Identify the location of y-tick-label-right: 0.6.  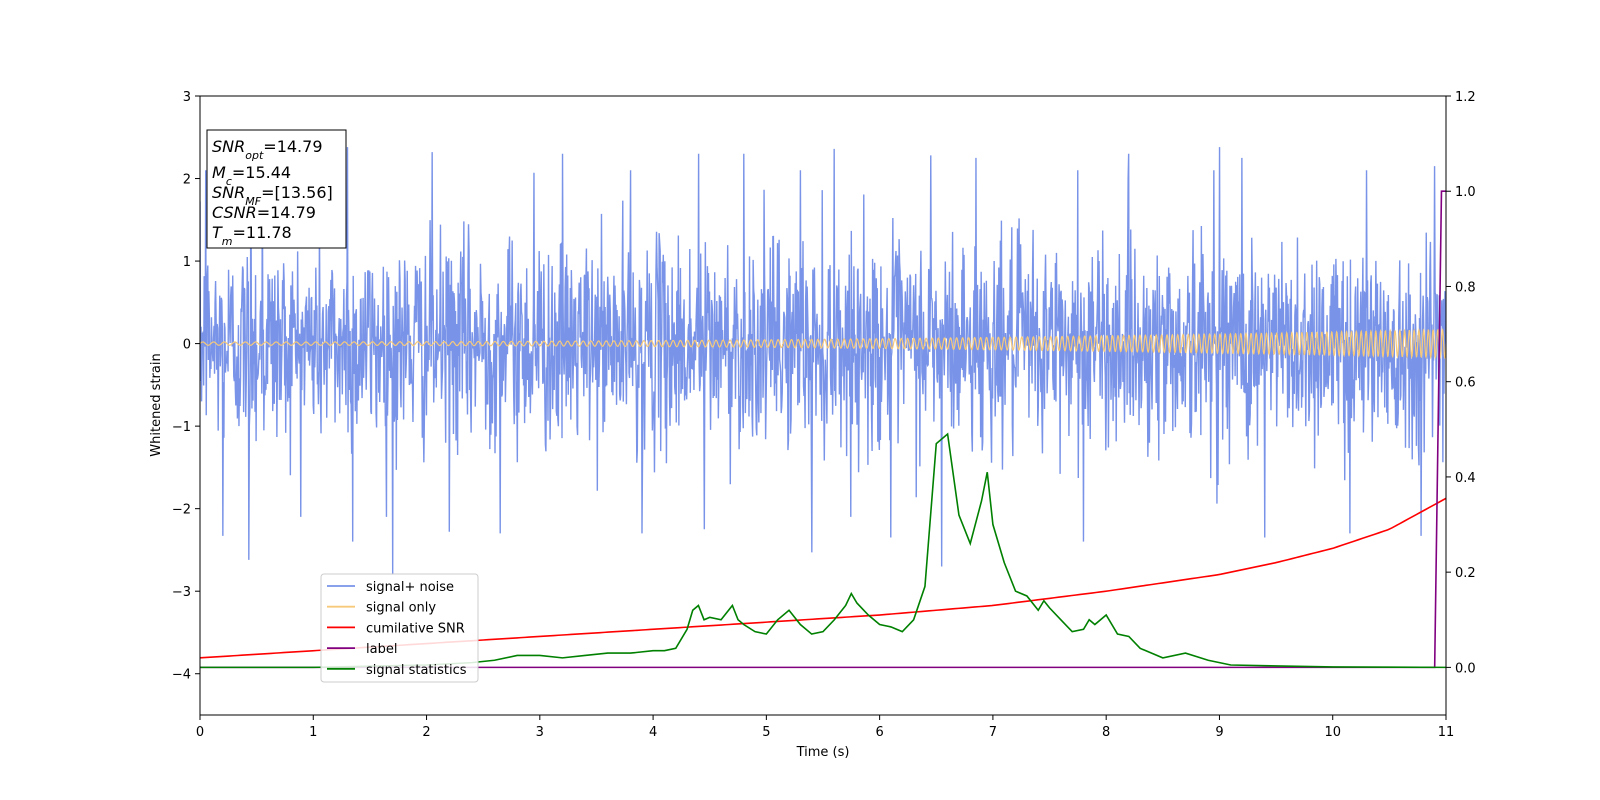
(1465, 383).